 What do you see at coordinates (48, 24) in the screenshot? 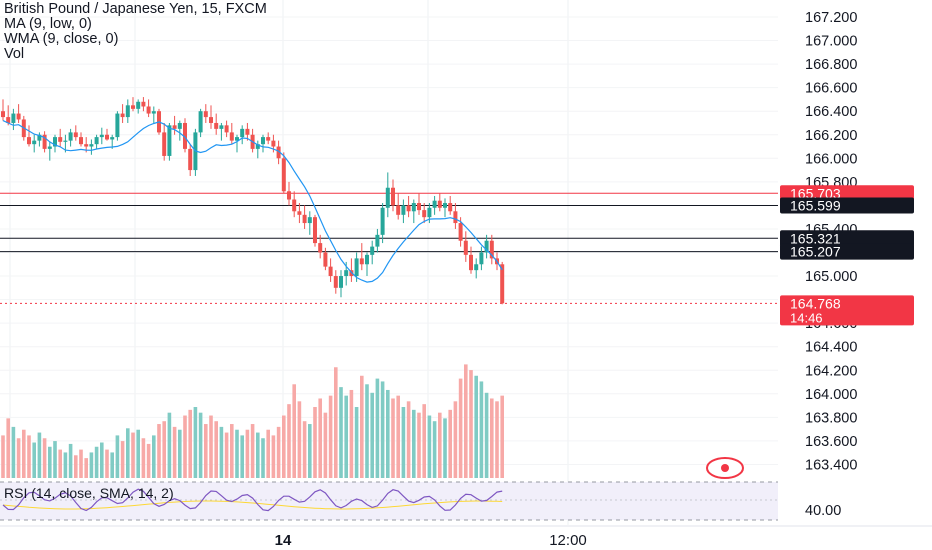
I see `ma-indicator-label: MA (9, low, 0)` at bounding box center [48, 24].